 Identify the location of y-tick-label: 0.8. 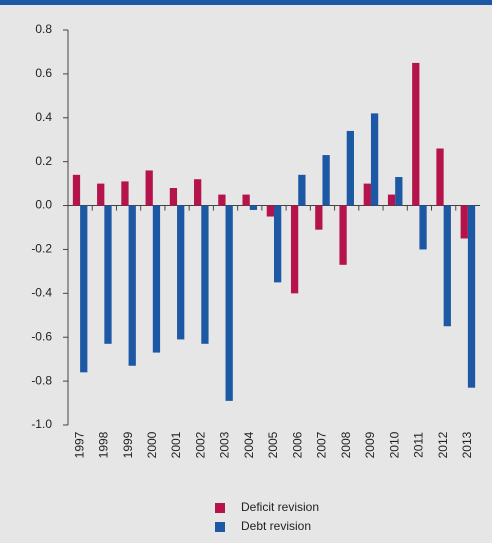
(43, 29).